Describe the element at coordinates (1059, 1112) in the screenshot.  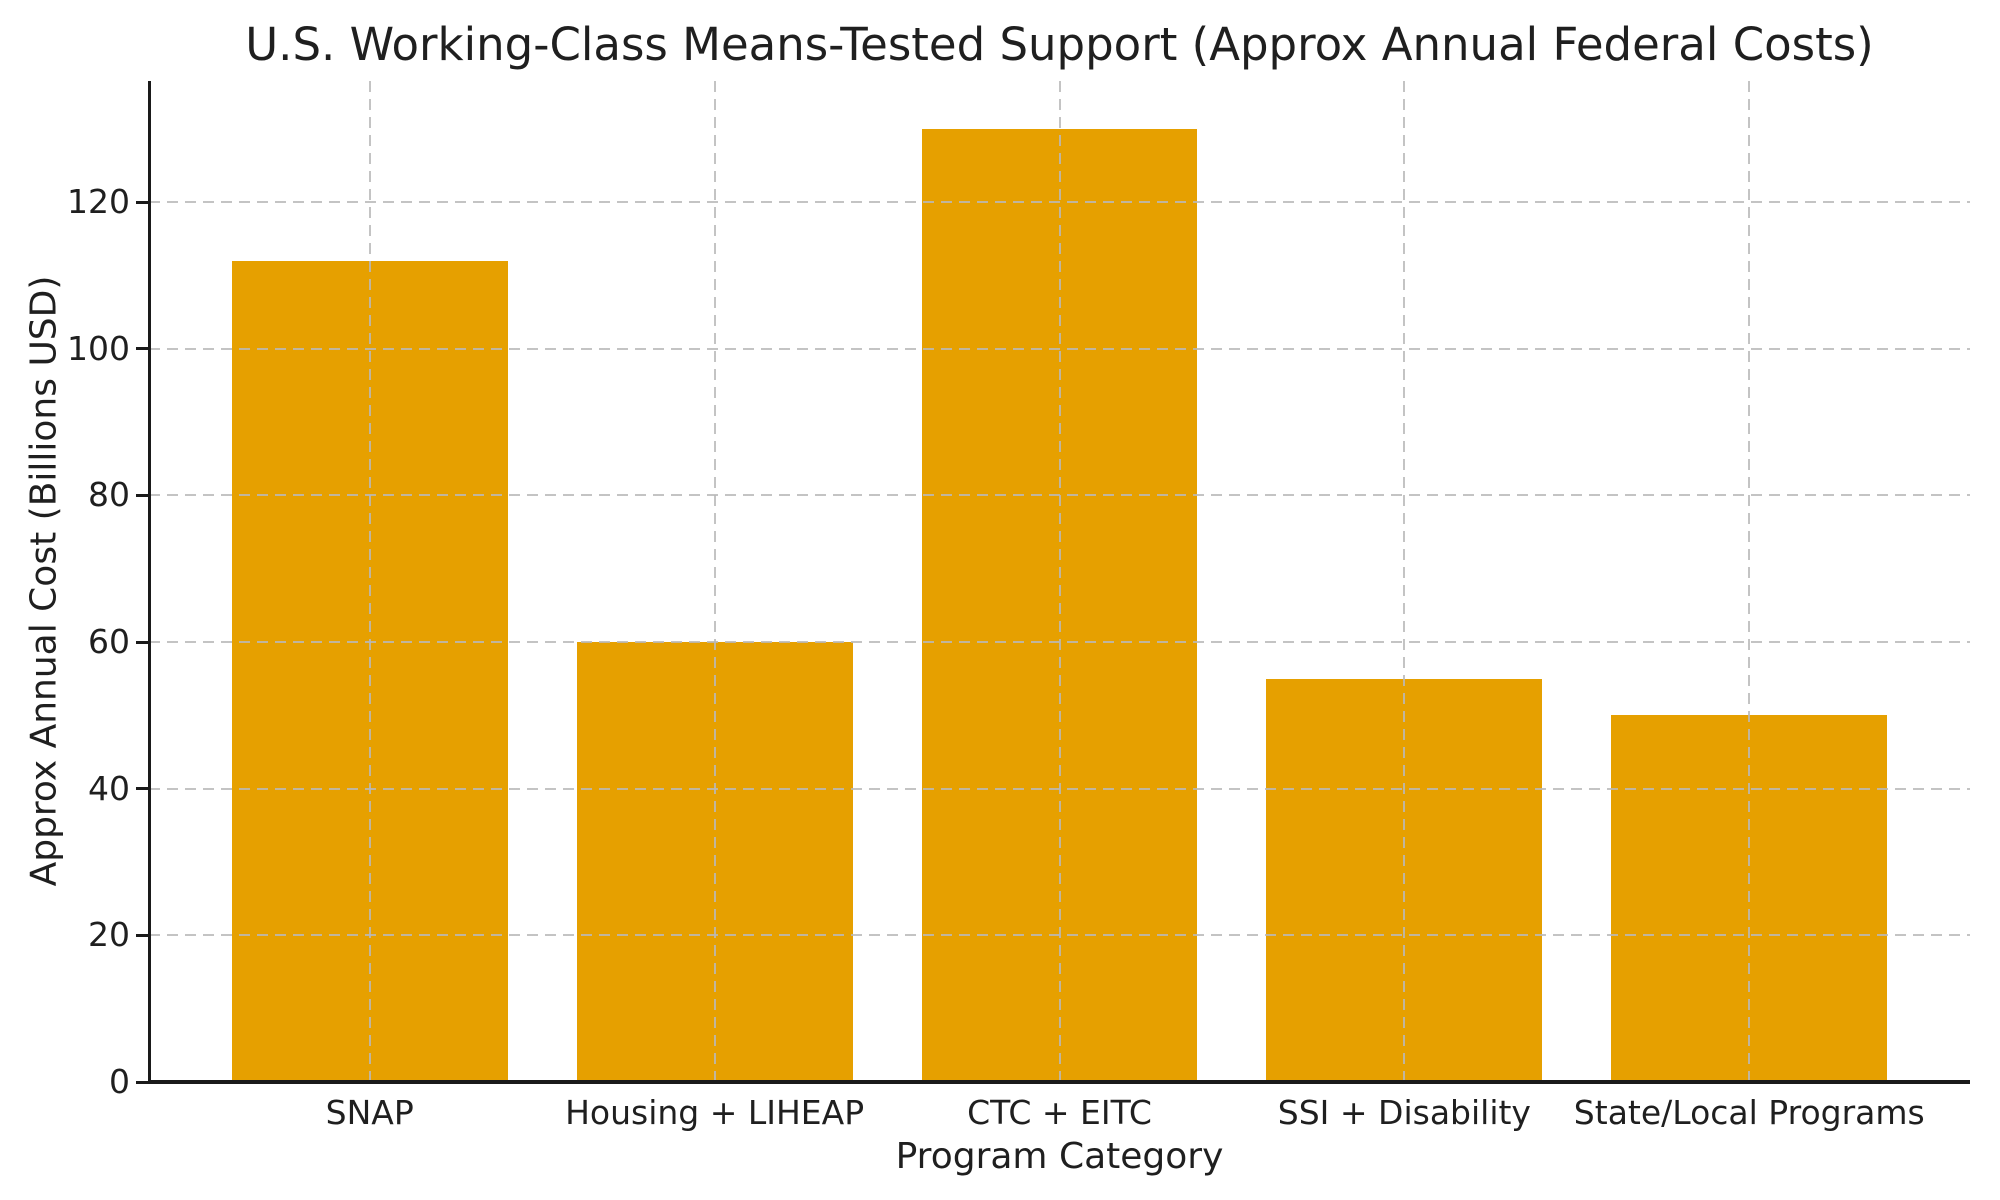
I see `x-tick-label-2: CTC + EITC` at that location.